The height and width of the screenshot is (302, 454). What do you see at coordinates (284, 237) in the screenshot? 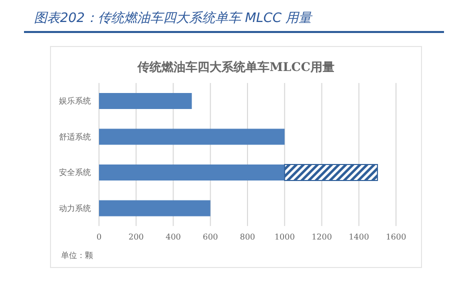
I see `x-tick-label: 1000` at bounding box center [284, 237].